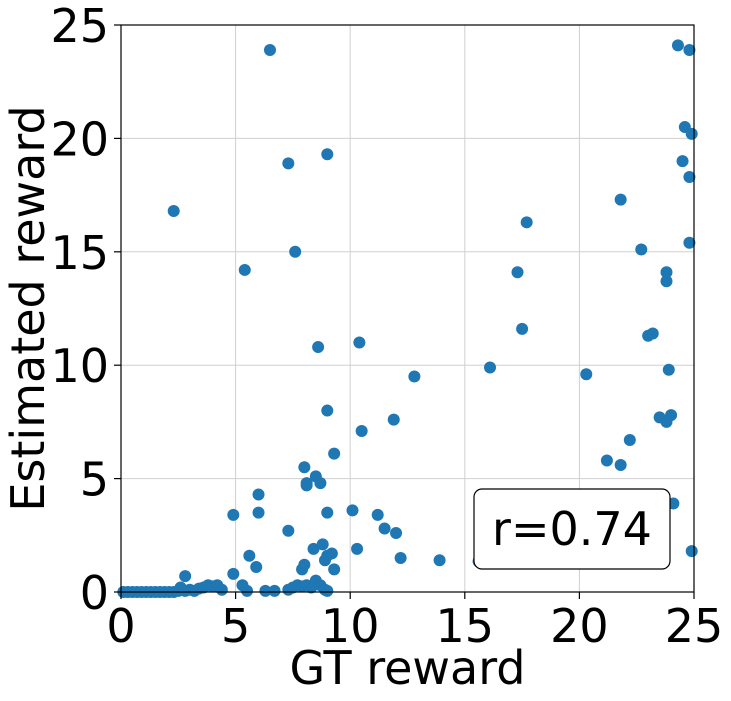  What do you see at coordinates (94, 593) in the screenshot?
I see `y-tick-label: 0` at bounding box center [94, 593].